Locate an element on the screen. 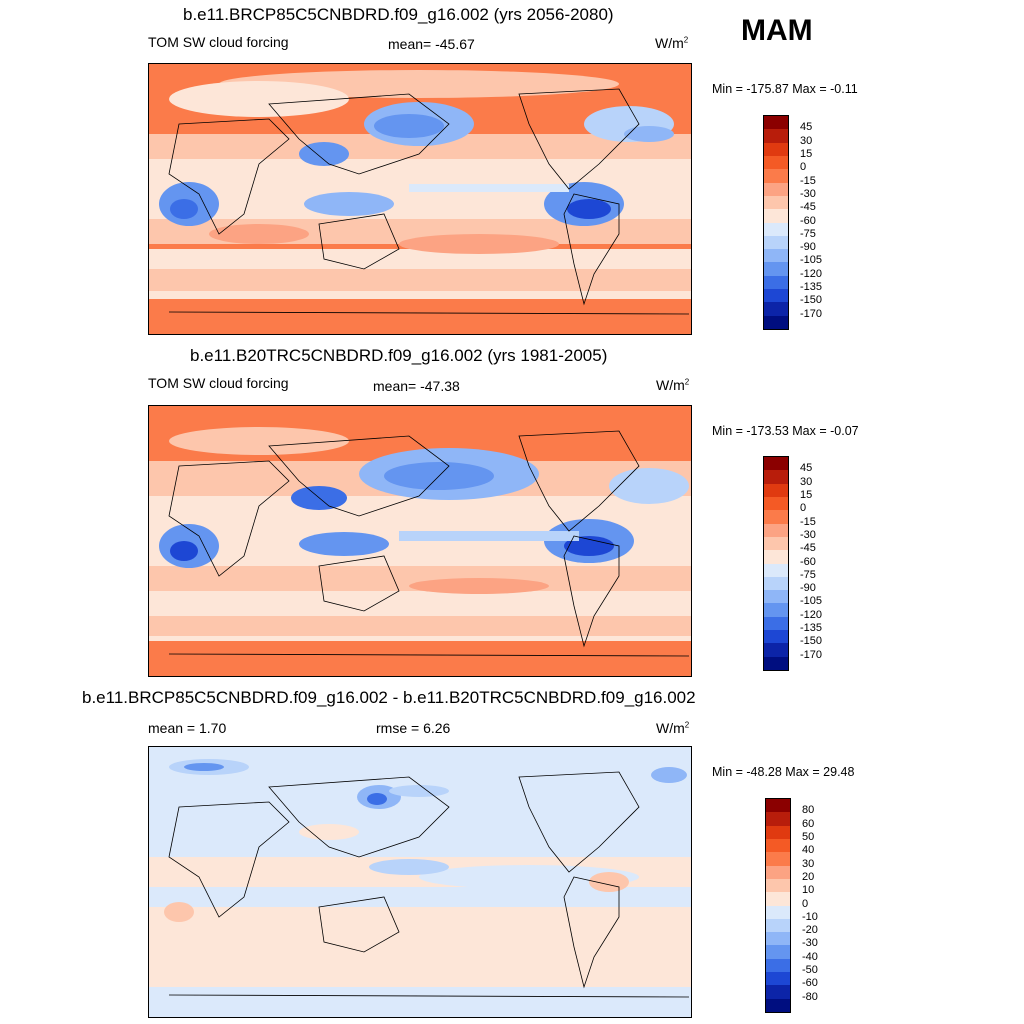  colorbar-tick-label: 40 is located at coordinates (808, 850).